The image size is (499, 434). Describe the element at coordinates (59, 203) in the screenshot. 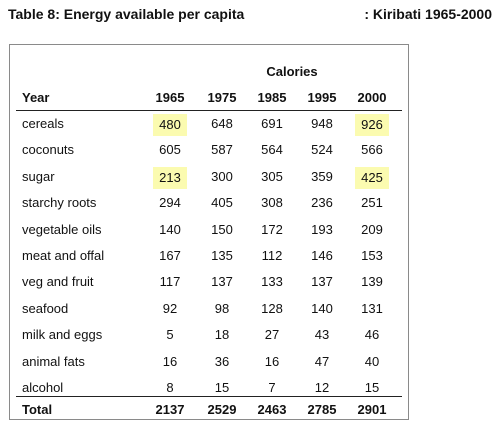

I see `row-label: starchy roots` at that location.